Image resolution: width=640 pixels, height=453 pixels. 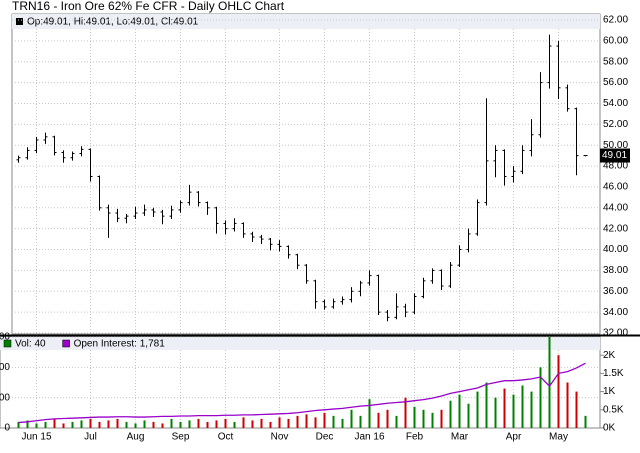 I want to click on y-tick-label: 60.00, so click(x=615, y=41).